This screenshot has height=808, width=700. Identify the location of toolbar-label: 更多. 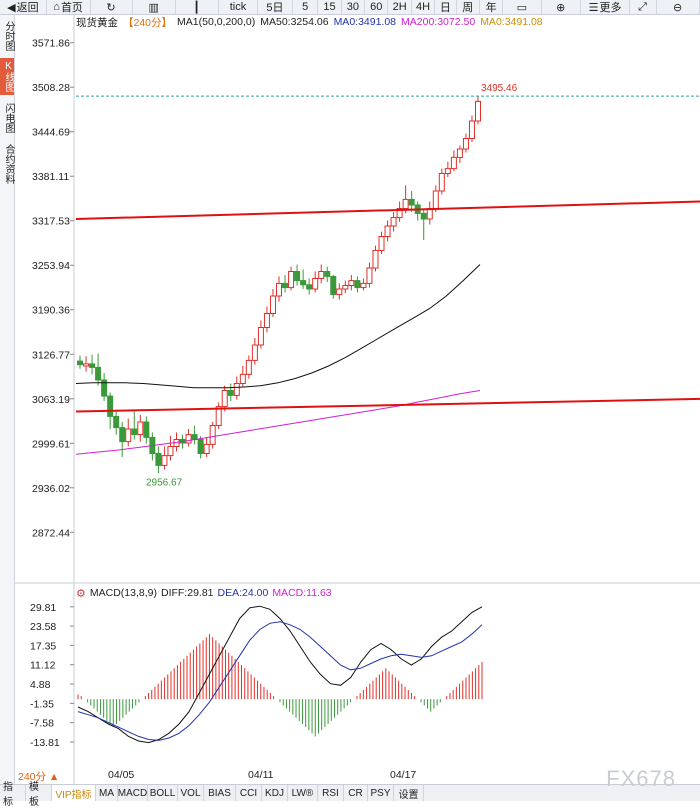
(610, 8).